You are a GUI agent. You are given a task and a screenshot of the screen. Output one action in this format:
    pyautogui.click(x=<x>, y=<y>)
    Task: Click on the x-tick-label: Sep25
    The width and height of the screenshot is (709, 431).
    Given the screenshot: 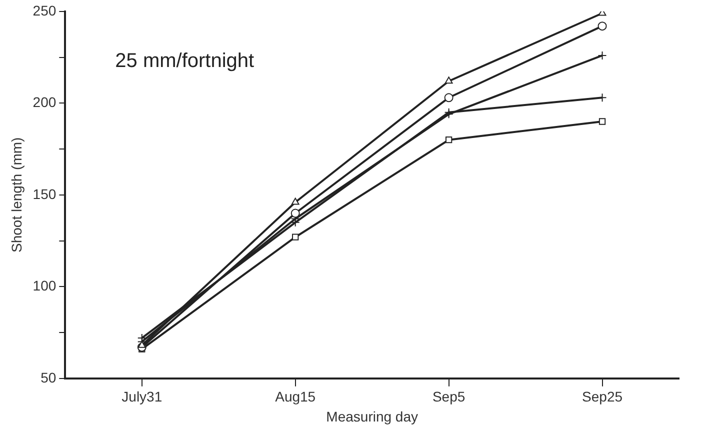 What is the action you would take?
    pyautogui.click(x=602, y=396)
    